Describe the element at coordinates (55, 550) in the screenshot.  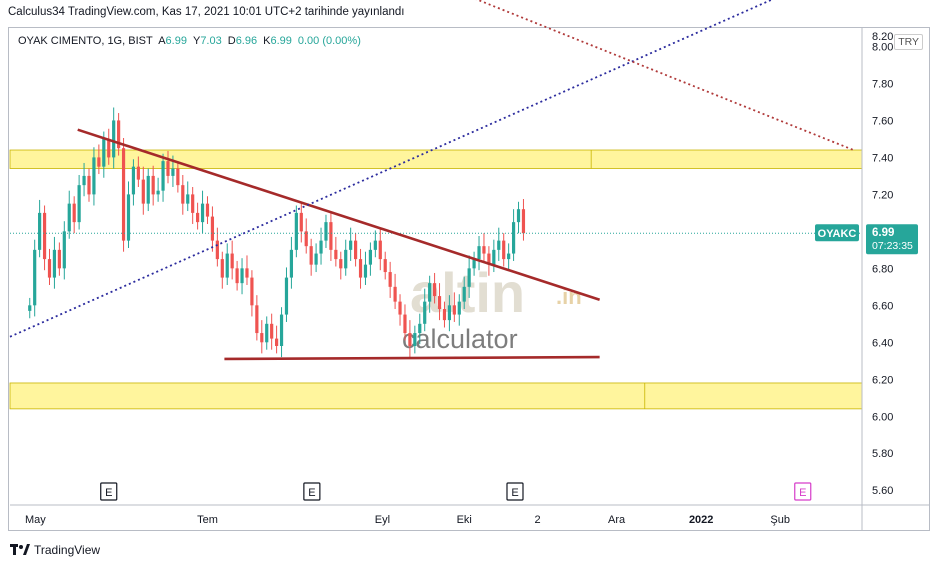
I see `footer: TradingView` at that location.